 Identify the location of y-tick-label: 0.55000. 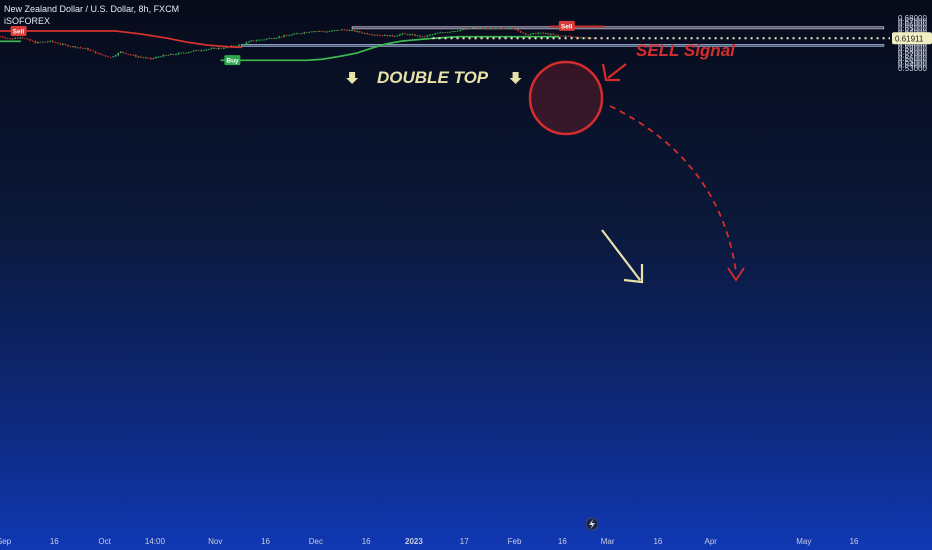
(912, 61).